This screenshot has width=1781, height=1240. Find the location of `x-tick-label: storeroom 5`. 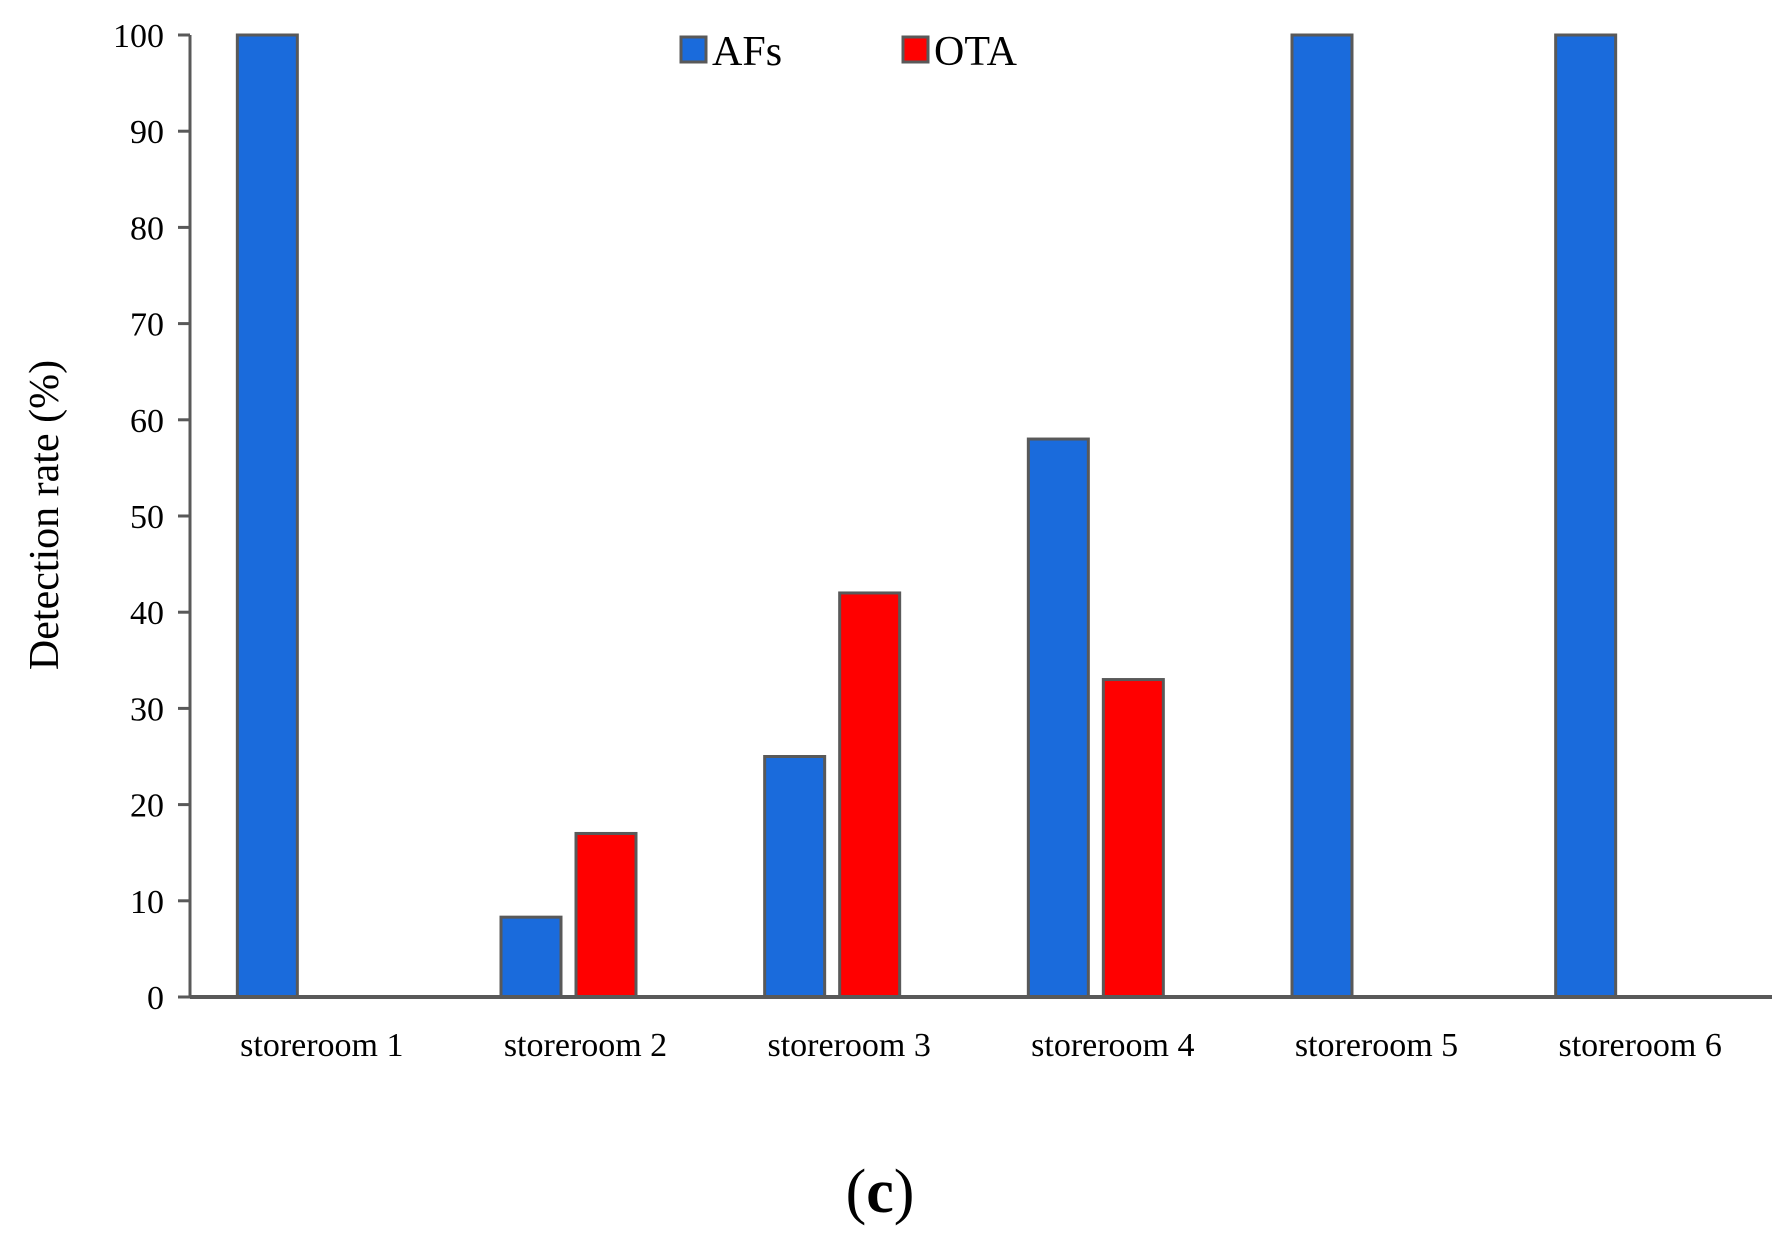

x-tick-label: storeroom 5 is located at coordinates (1376, 1045).